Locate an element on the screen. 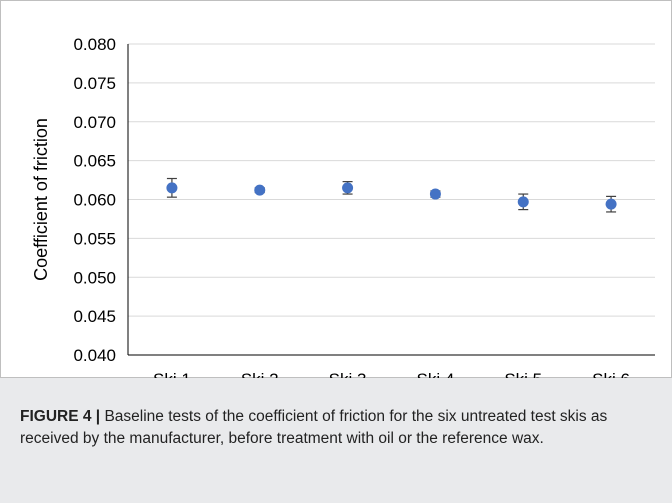 The image size is (672, 503). y-tick-label: 0.075 is located at coordinates (94, 83).